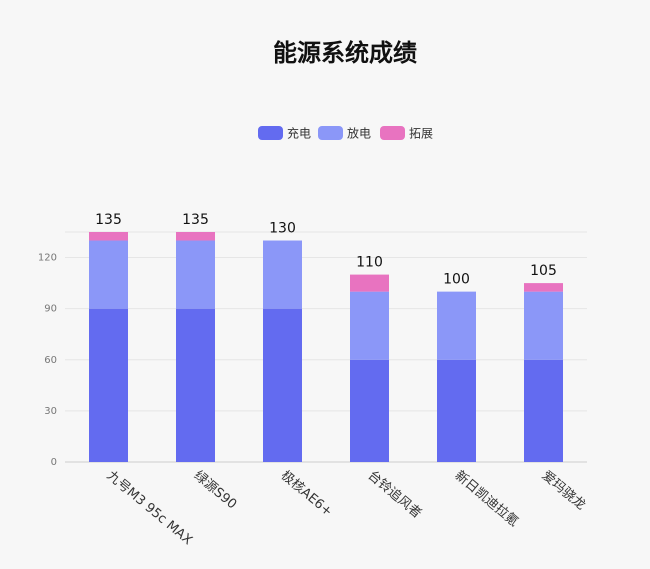 The width and height of the screenshot is (650, 569). Describe the element at coordinates (54, 462) in the screenshot. I see `y-tick-label: 0` at that location.